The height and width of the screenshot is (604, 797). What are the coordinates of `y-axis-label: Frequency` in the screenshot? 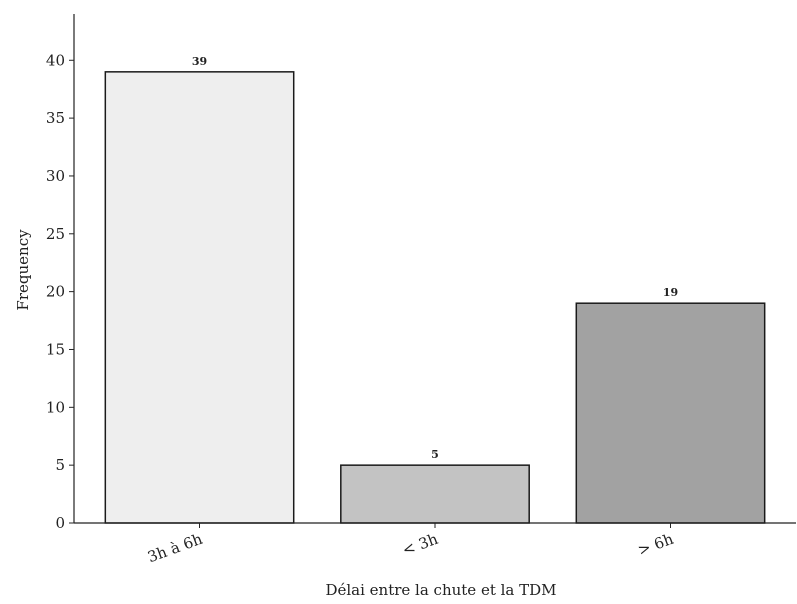 It's located at (23, 270).